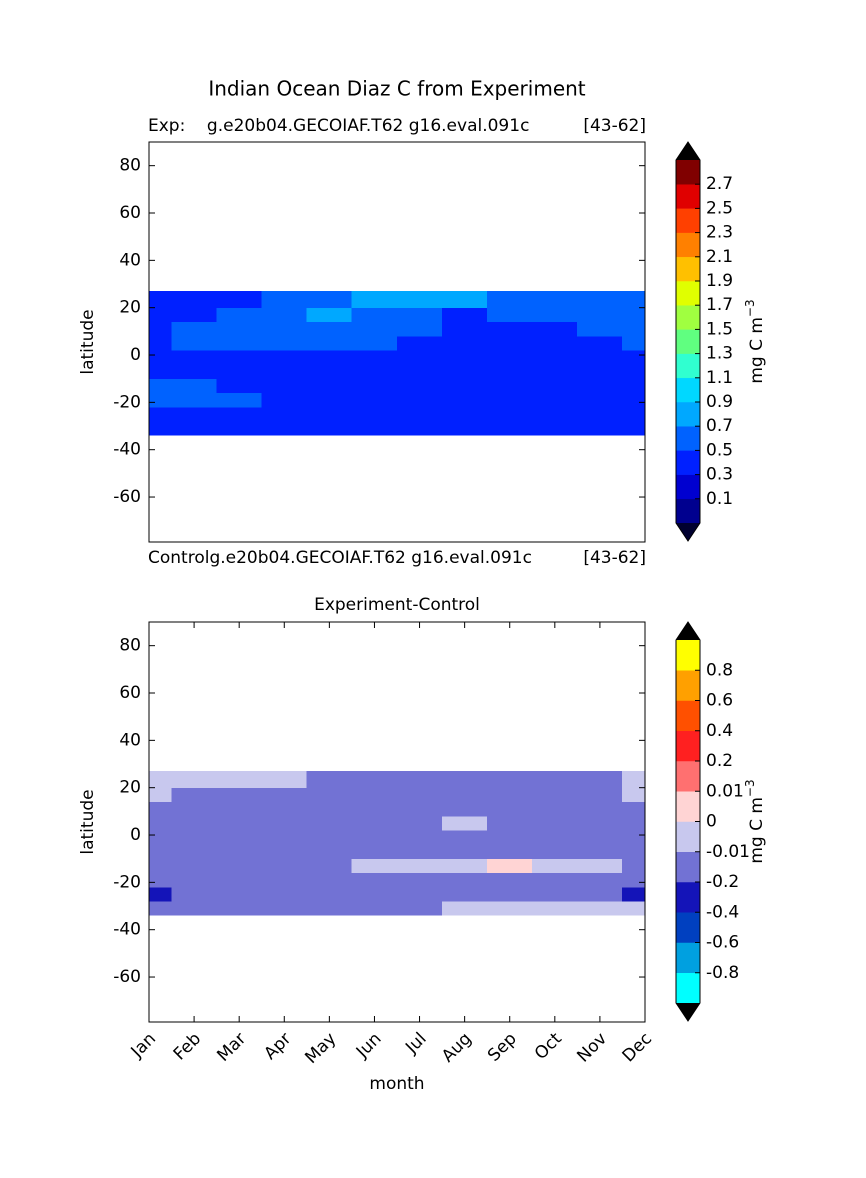 This screenshot has height=1178, width=866. Describe the element at coordinates (130, 166) in the screenshot. I see `y-tick-label: 80` at that location.